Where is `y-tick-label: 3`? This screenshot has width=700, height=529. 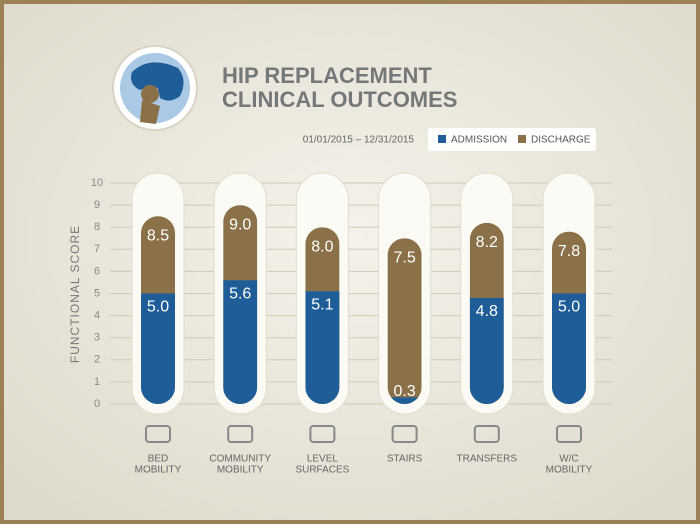
y-tick-label: 3 is located at coordinates (97, 338).